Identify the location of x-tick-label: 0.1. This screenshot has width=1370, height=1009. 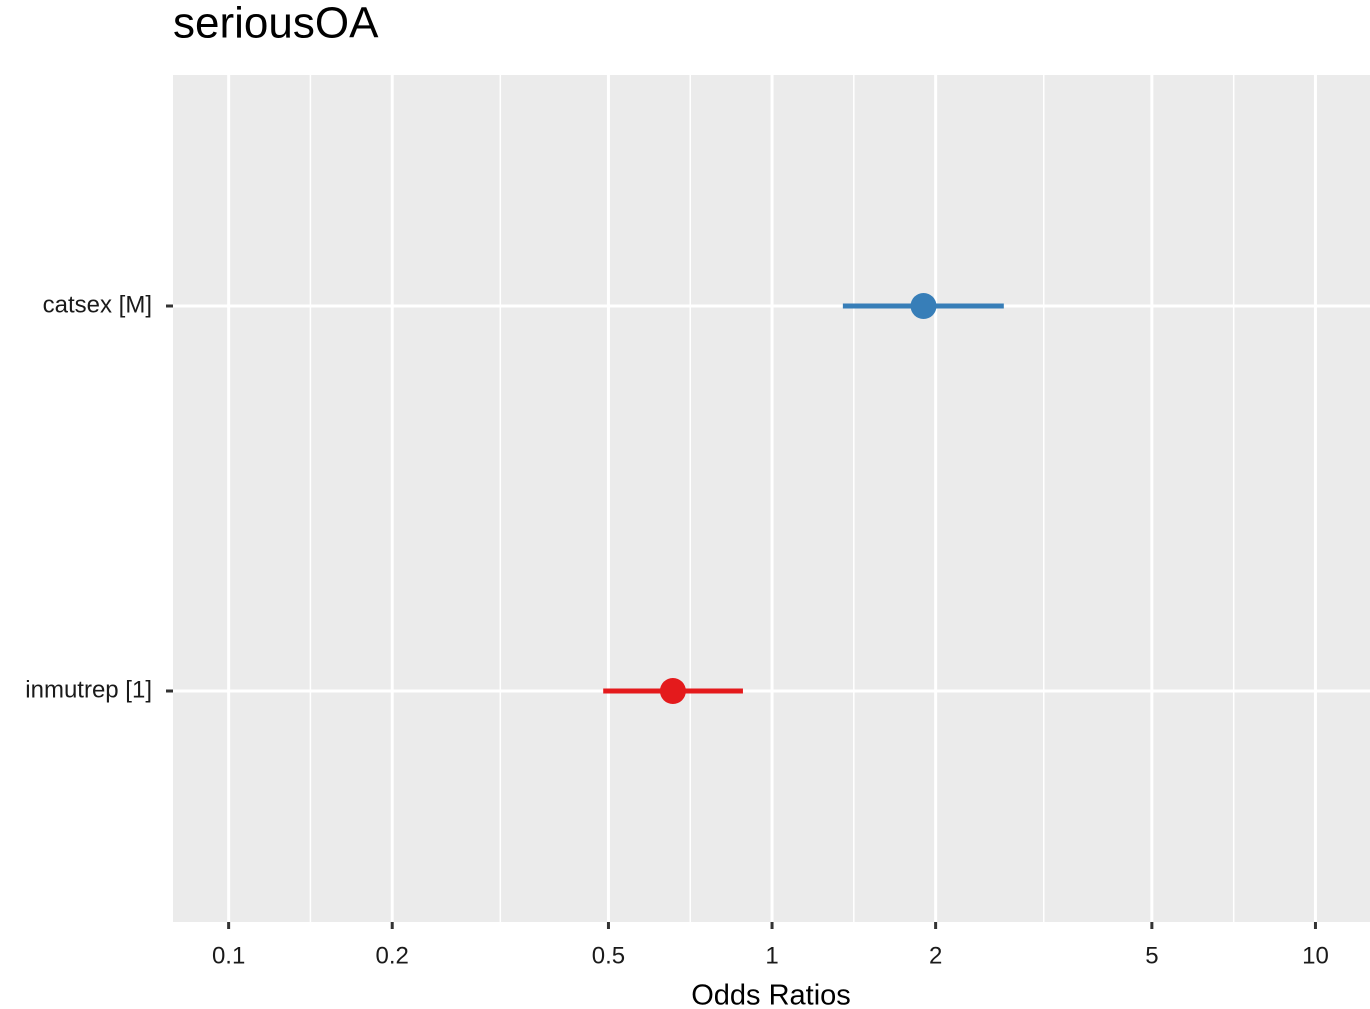
(228, 955).